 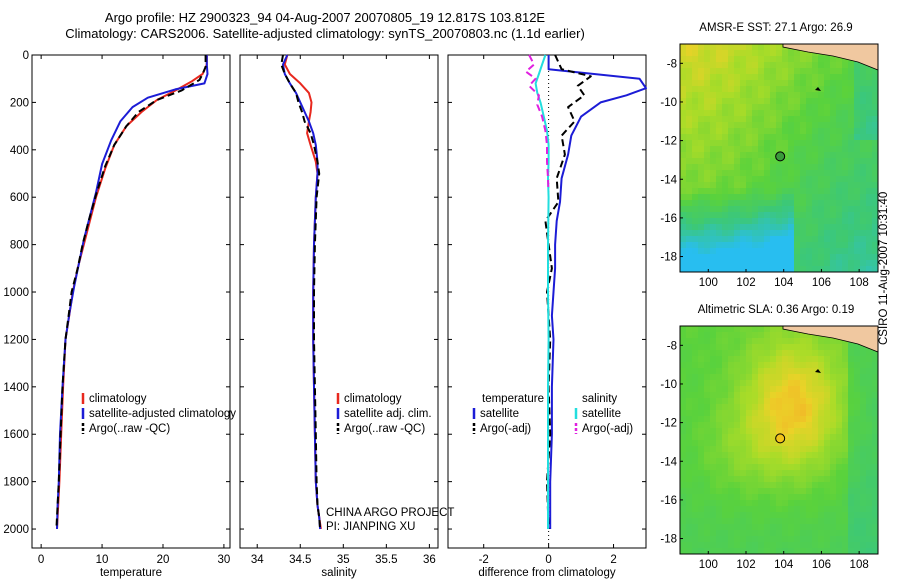 I want to click on temperature-xtick-label: 10, so click(x=102, y=560).